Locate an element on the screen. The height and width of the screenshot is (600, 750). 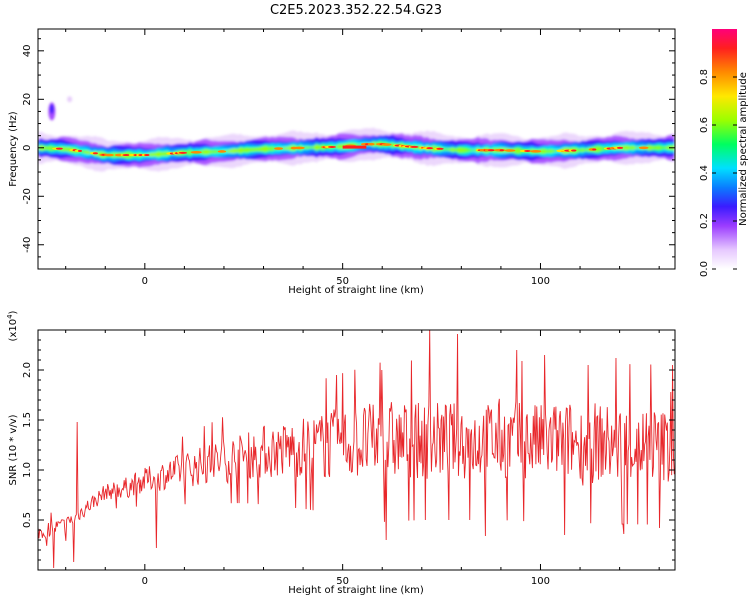
spectrogram-x-label: Height of straight line (km) is located at coordinates (356, 290).